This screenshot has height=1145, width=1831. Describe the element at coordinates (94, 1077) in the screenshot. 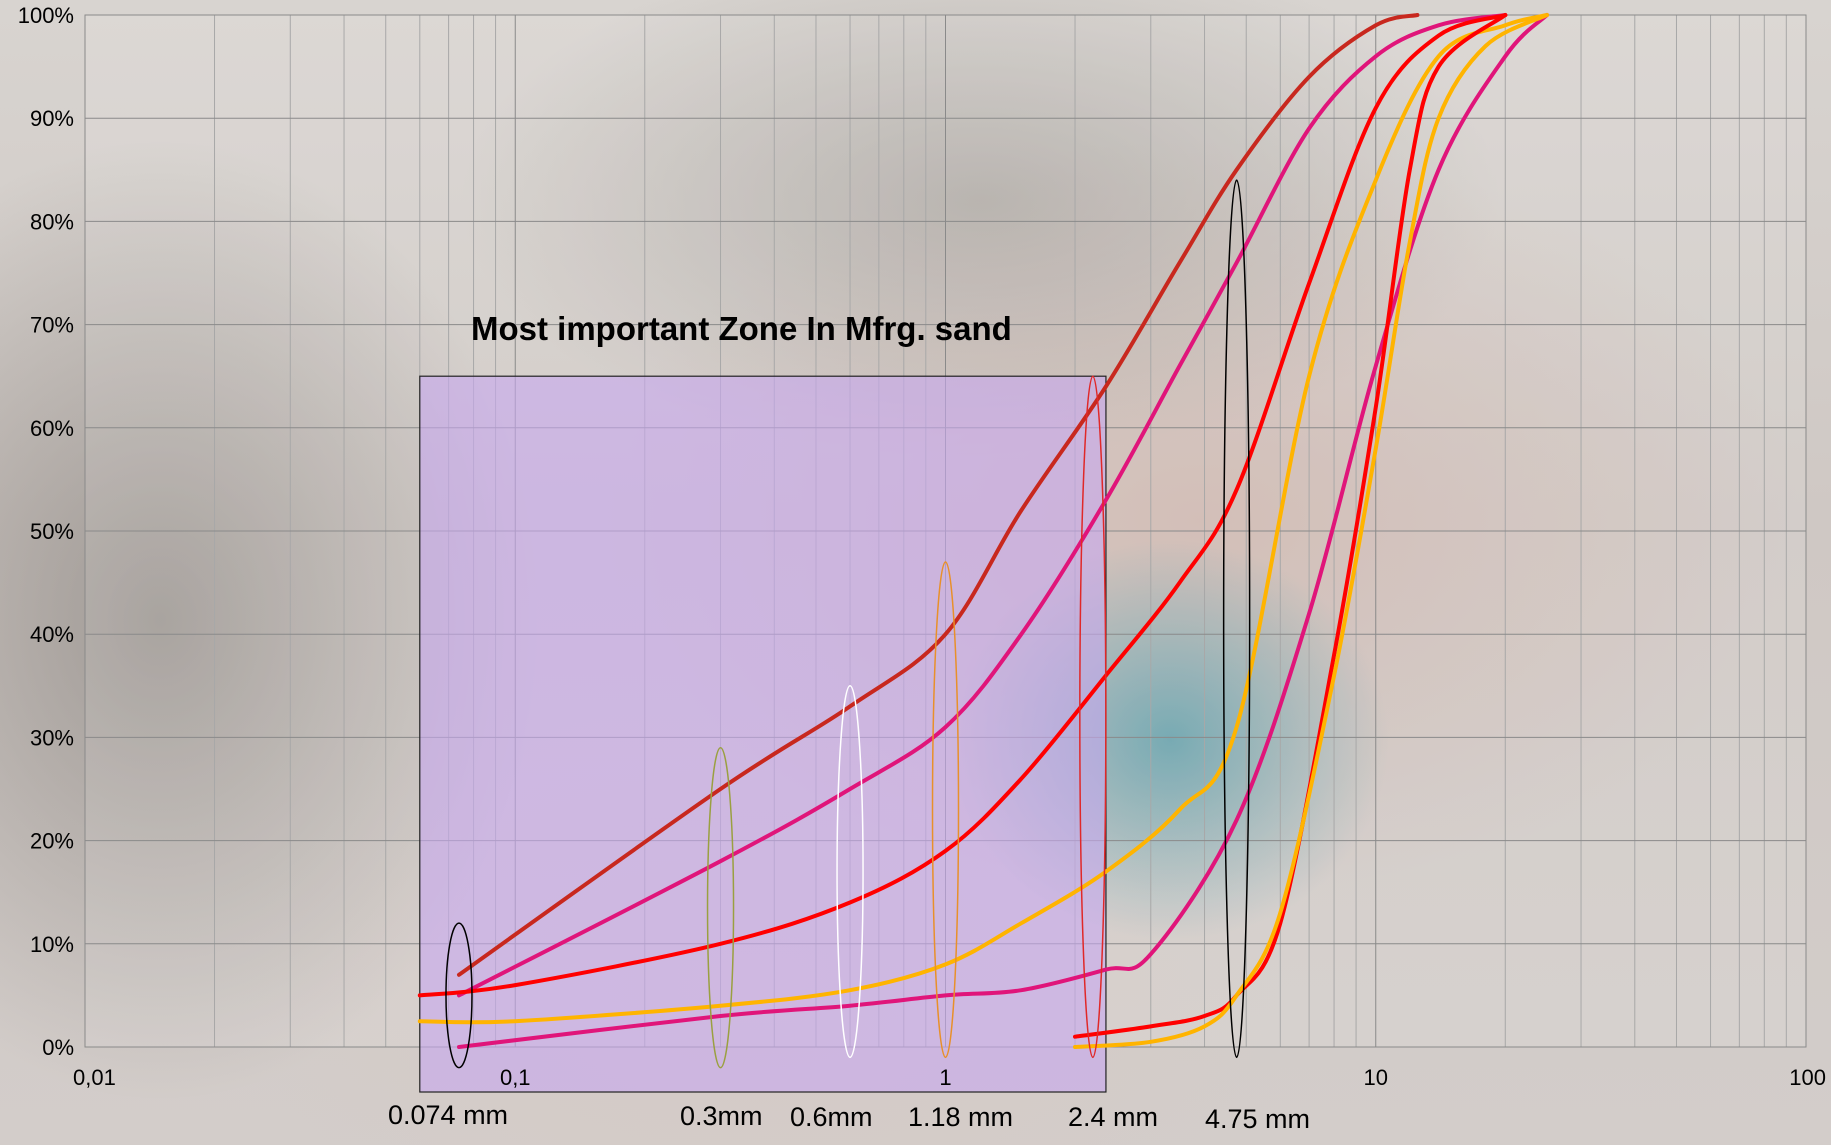

I see `x-tick-label: 0,01` at that location.